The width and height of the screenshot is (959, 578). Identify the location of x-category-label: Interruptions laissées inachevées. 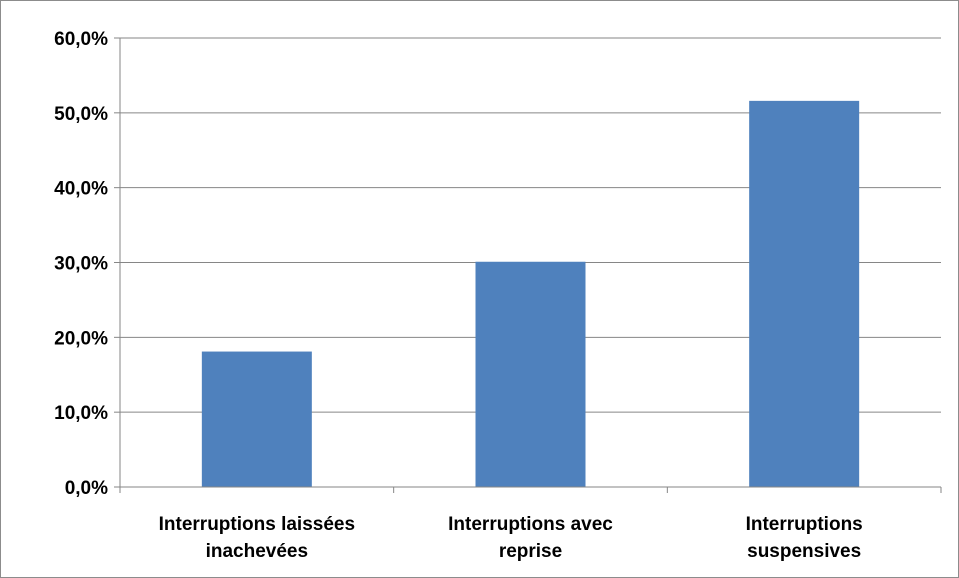
(257, 538).